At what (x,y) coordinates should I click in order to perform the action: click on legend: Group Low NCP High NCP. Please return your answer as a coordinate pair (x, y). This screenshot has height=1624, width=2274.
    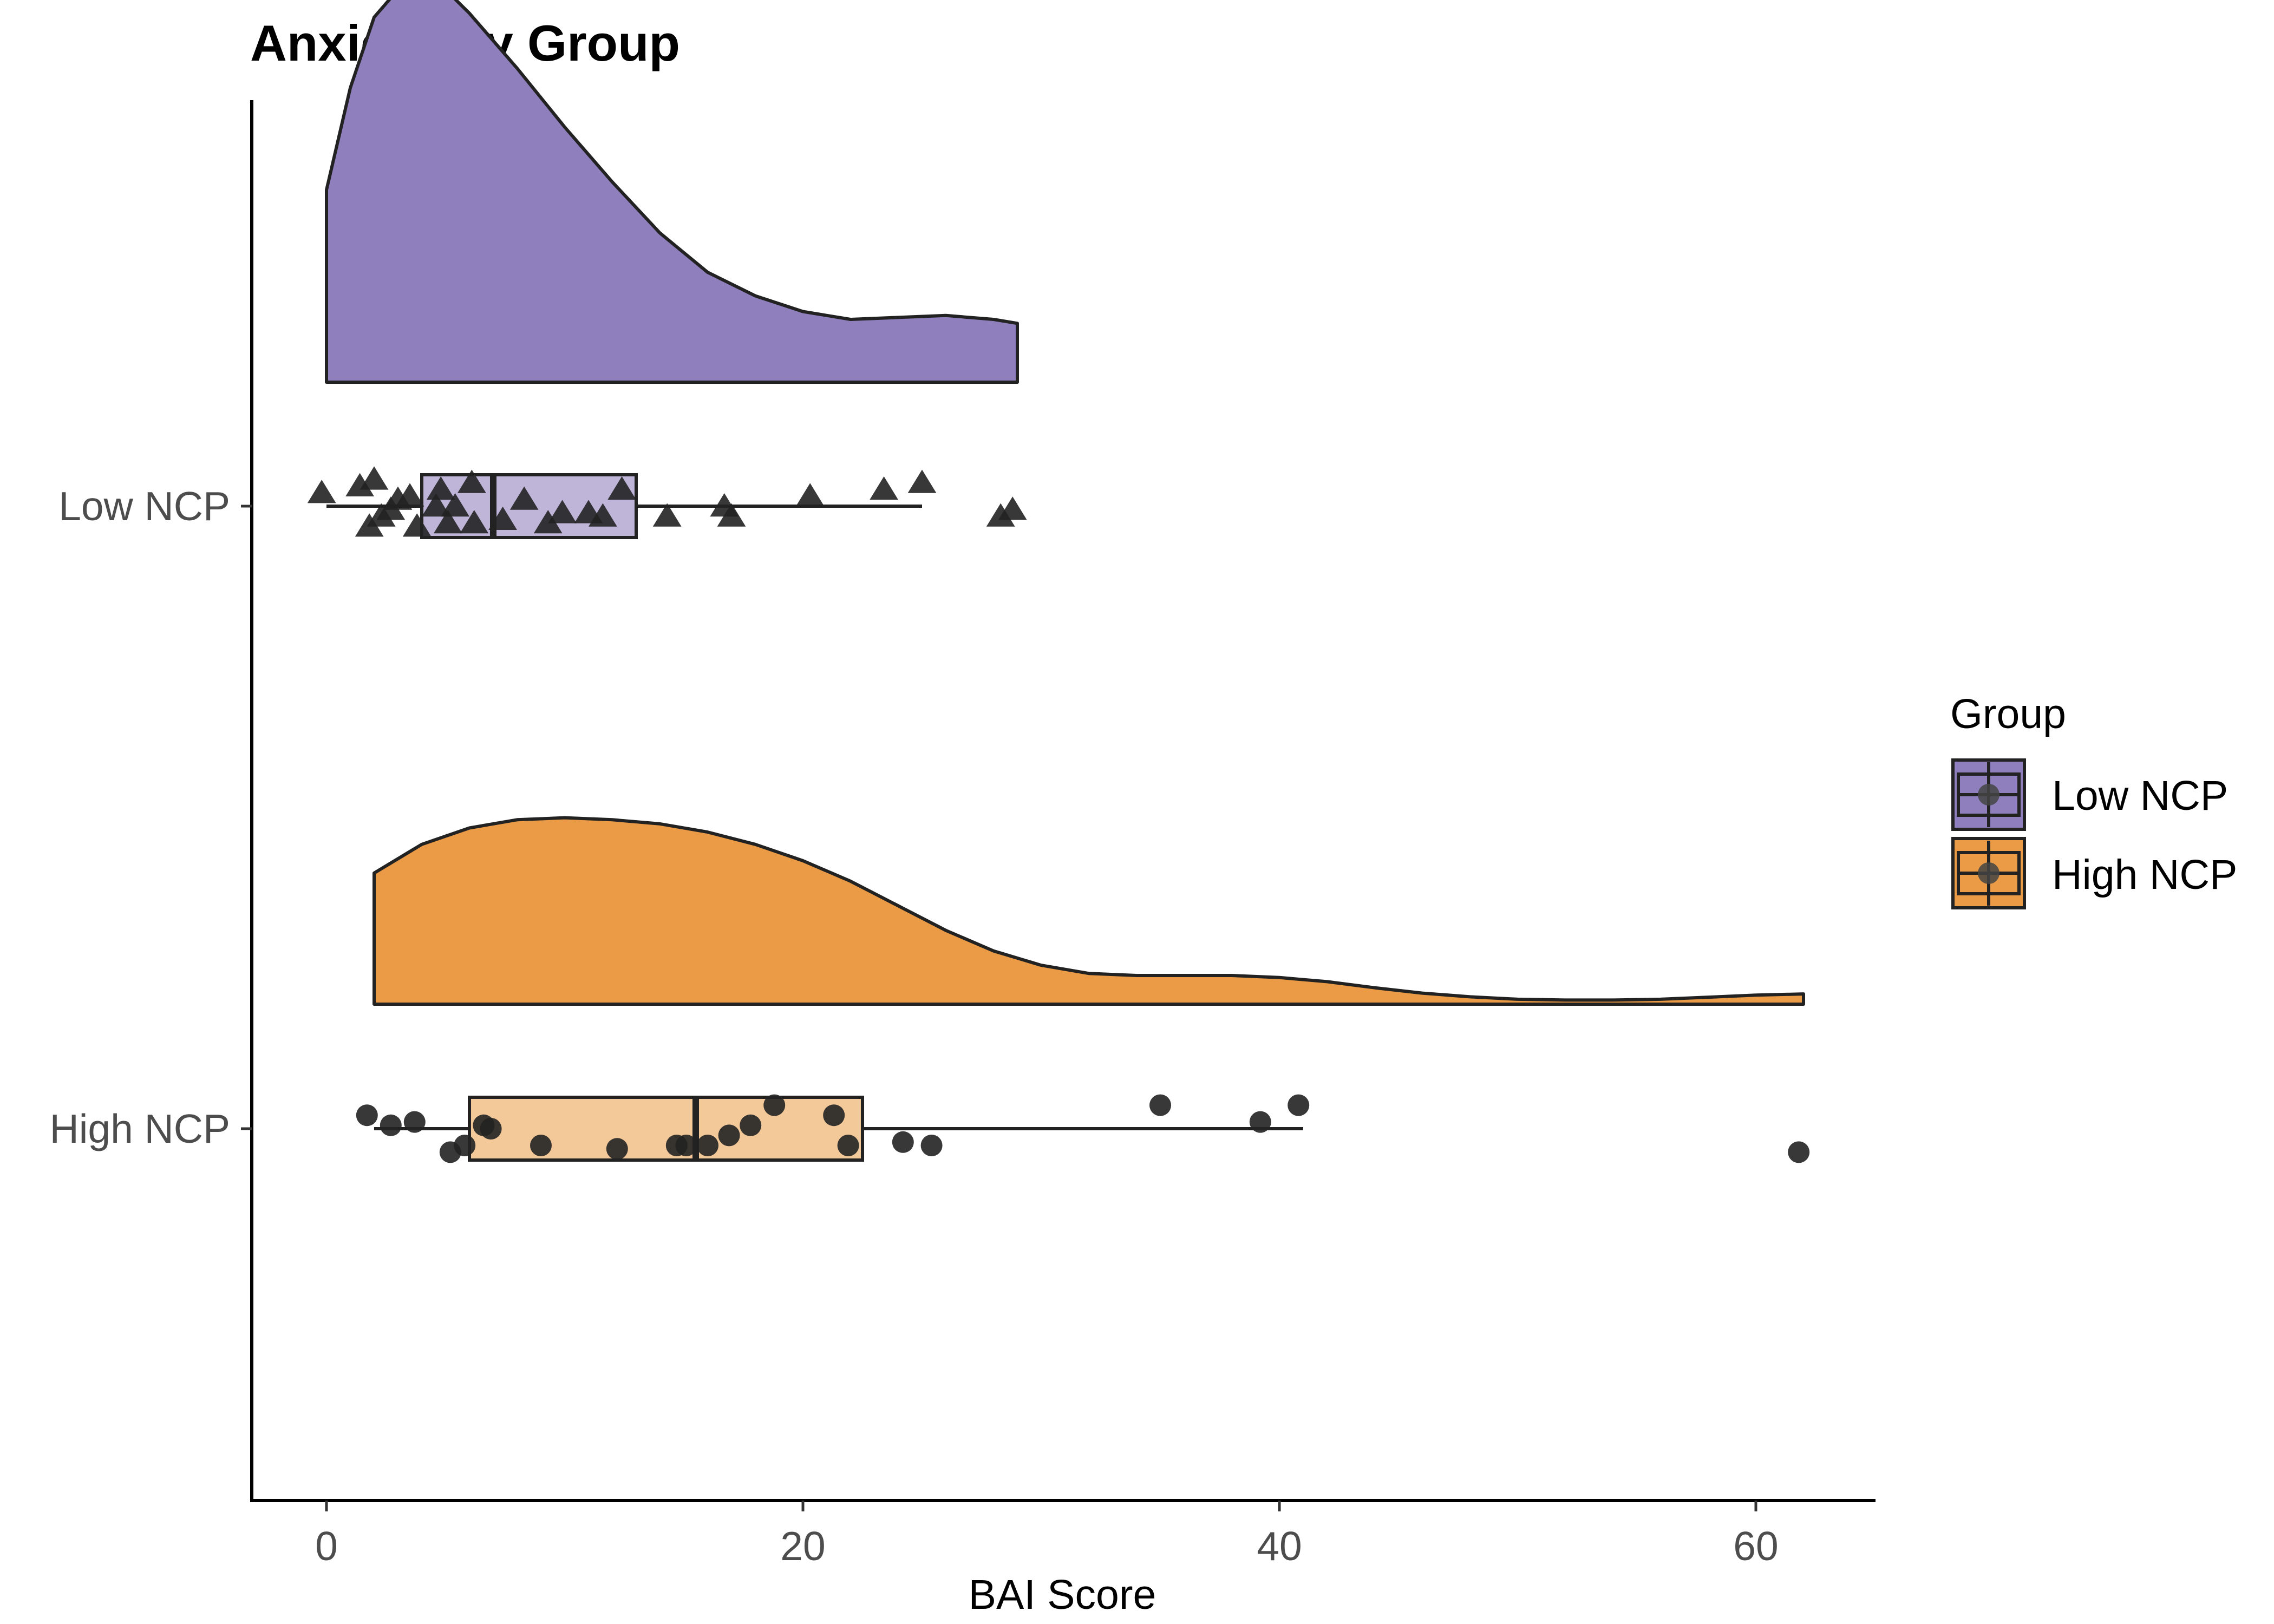
    Looking at the image, I should click on (2093, 800).